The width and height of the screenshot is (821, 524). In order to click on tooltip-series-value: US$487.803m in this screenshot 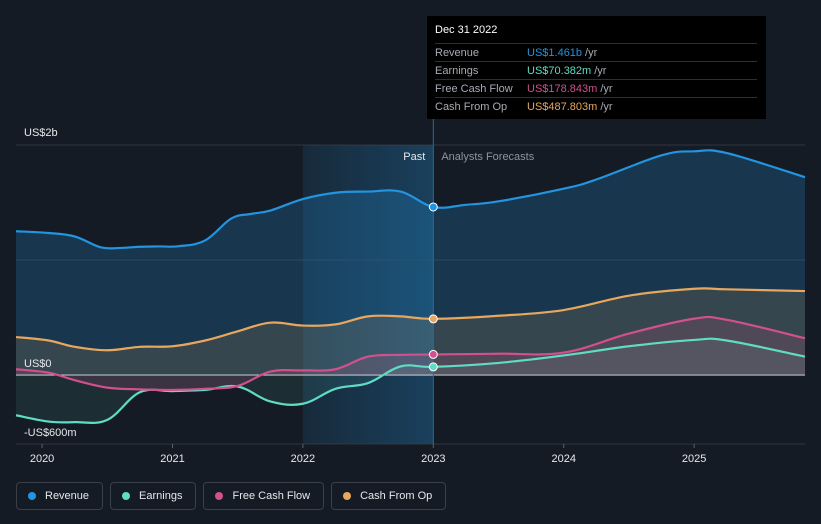, I will do `click(562, 106)`.